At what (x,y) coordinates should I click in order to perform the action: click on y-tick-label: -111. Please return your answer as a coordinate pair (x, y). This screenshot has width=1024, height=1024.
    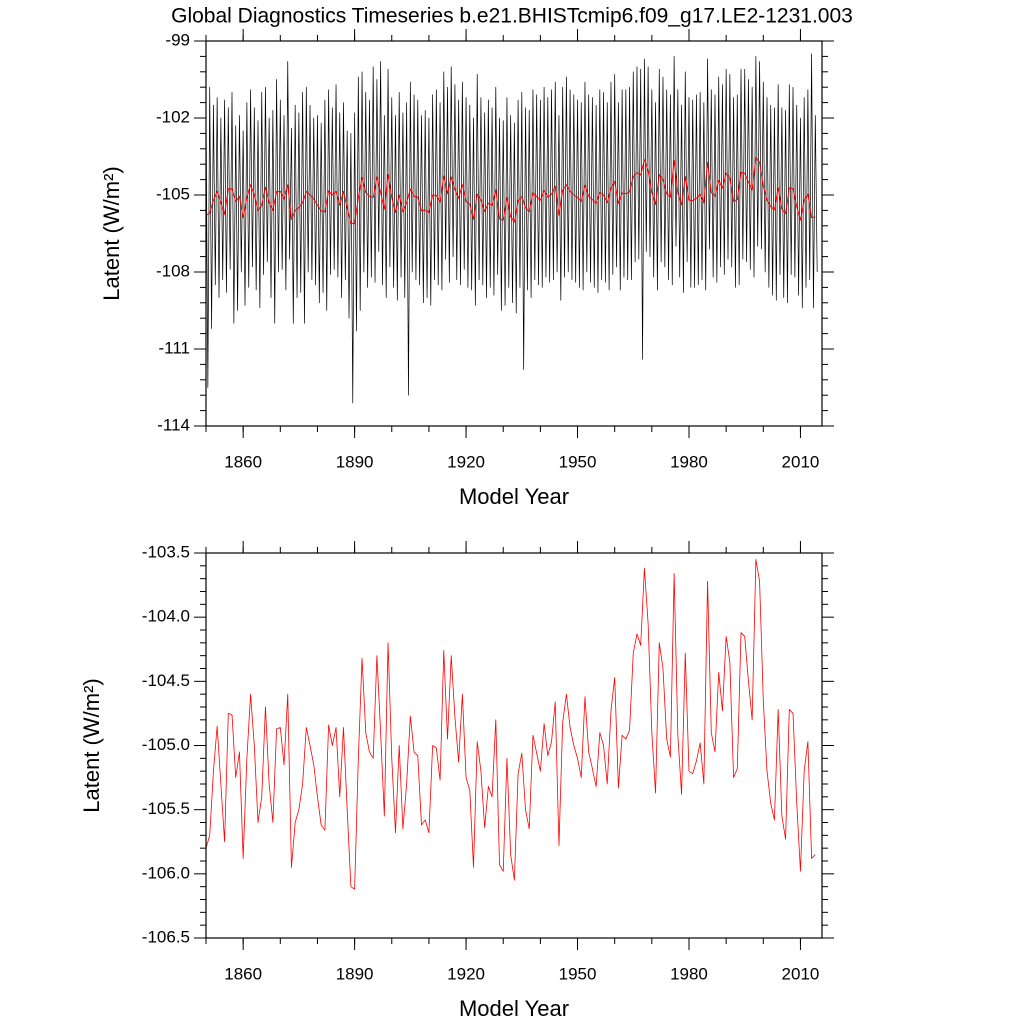
    Looking at the image, I should click on (174, 347).